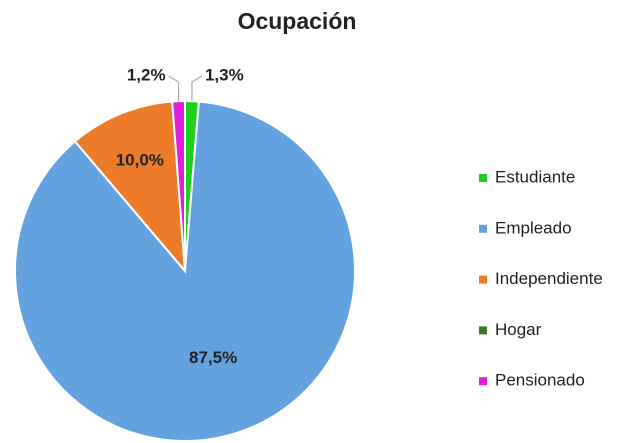  I want to click on legend-label: Hogar, so click(518, 329).